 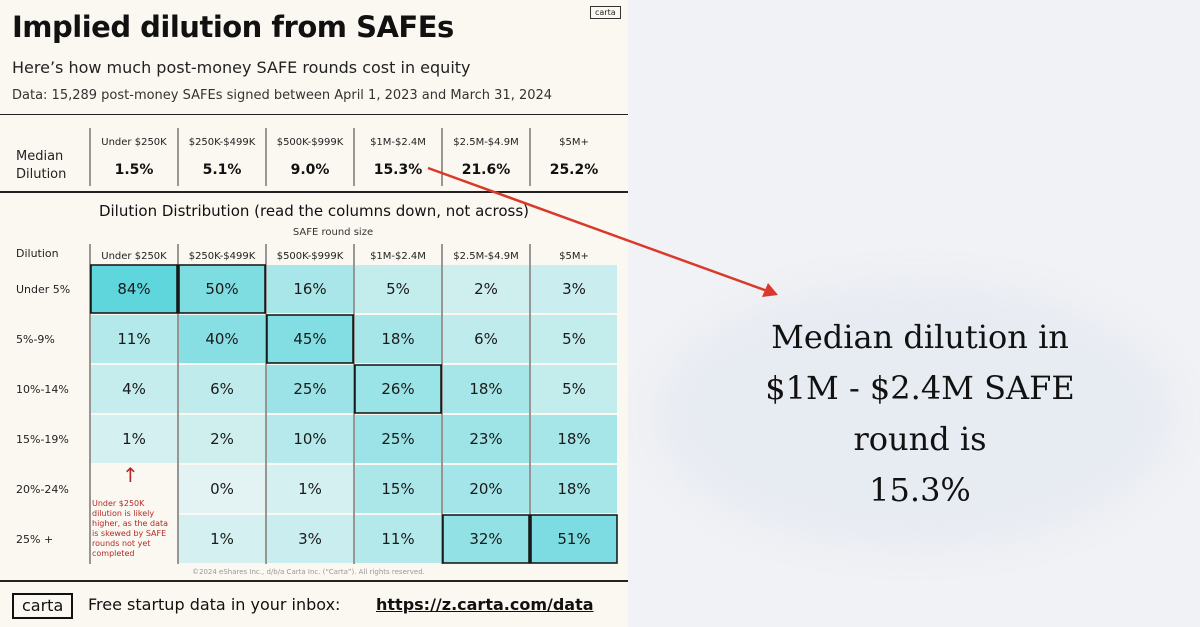 I want to click on heatmap-cell-value: 16%, so click(x=309, y=289).